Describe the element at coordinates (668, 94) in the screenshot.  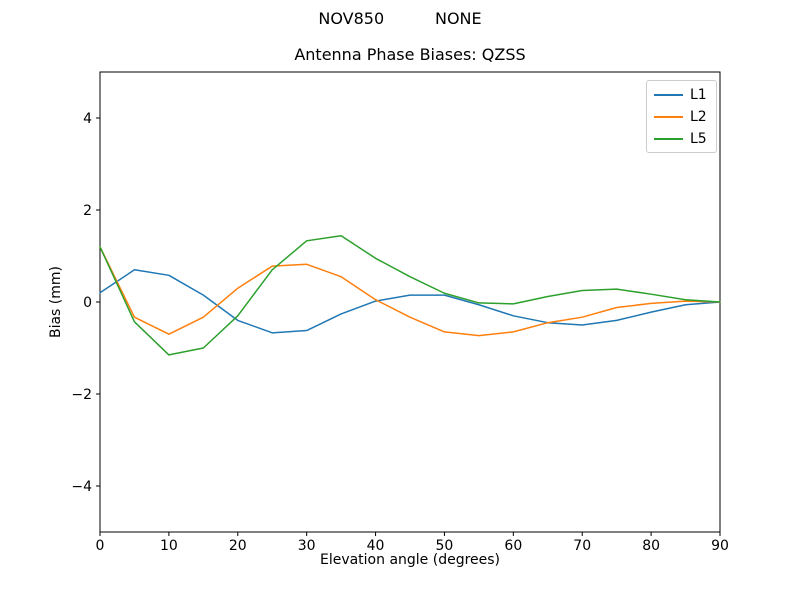
I see `legend-line-swatch-L1` at that location.